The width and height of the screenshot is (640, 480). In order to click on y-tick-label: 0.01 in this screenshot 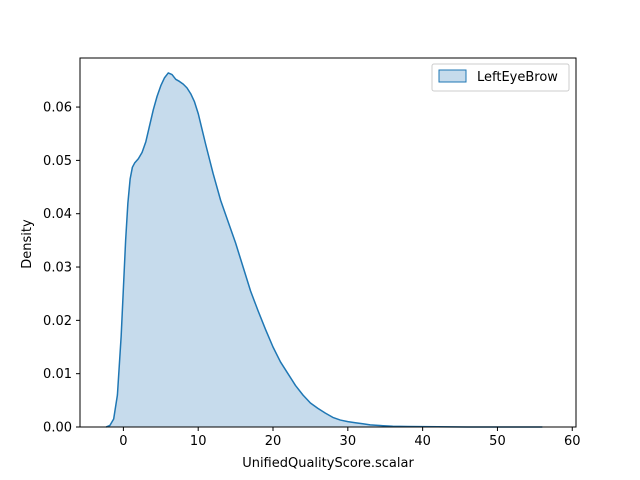, I will do `click(57, 374)`.